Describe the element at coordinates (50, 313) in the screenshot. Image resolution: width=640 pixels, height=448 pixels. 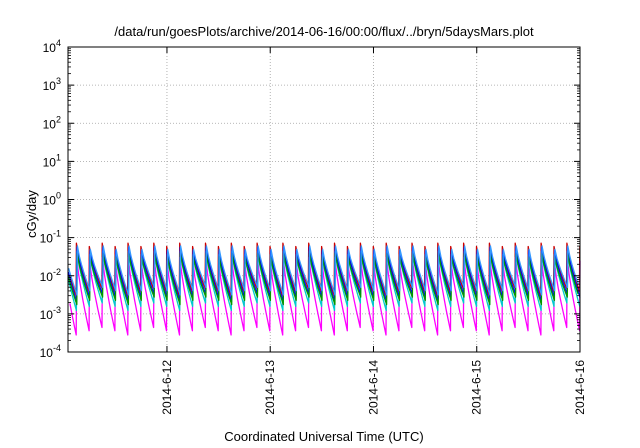
I see `y-tick-label: 10⁻³` at that location.